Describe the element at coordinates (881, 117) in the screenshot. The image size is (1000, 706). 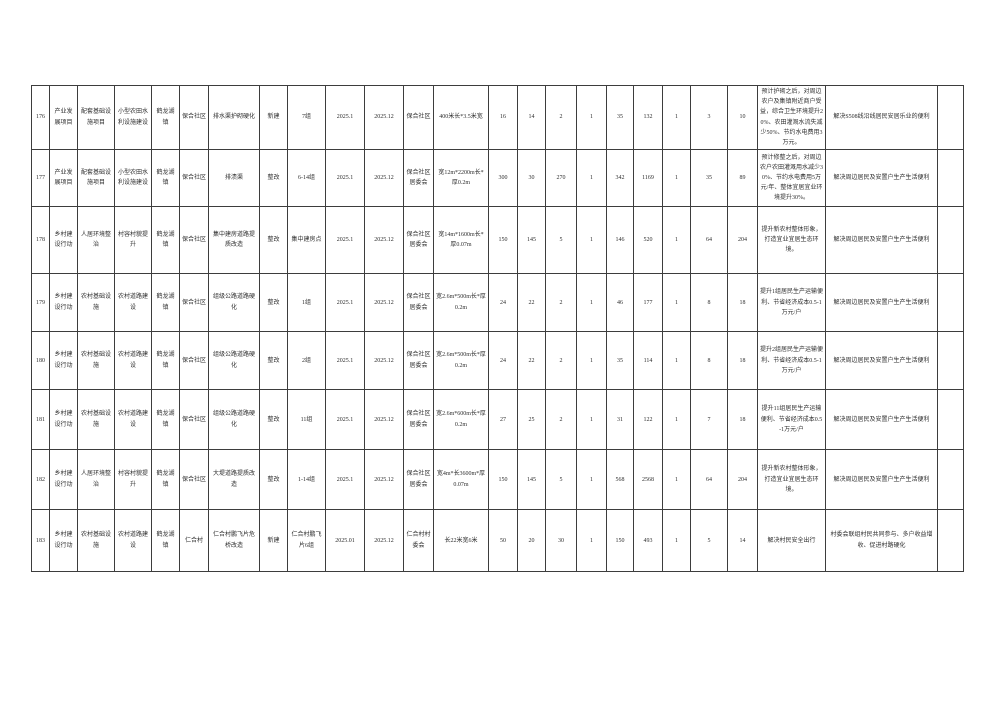
I see `table-cell: 解决S508线沿线居民安居乐业的便利` at that location.